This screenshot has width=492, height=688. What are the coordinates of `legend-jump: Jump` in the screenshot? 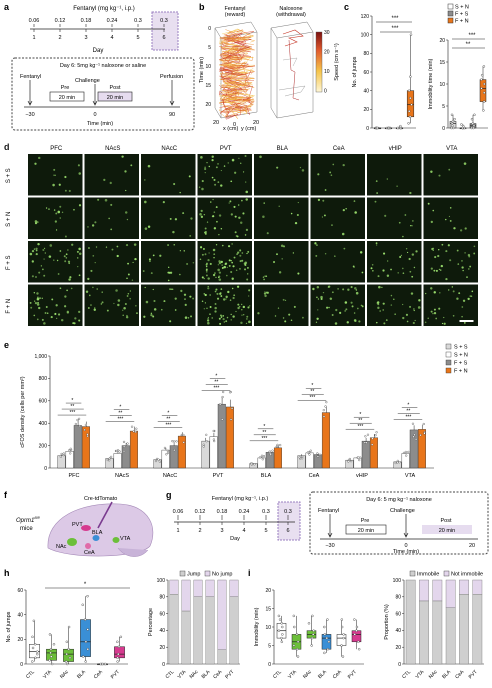 It's located at (193, 575).